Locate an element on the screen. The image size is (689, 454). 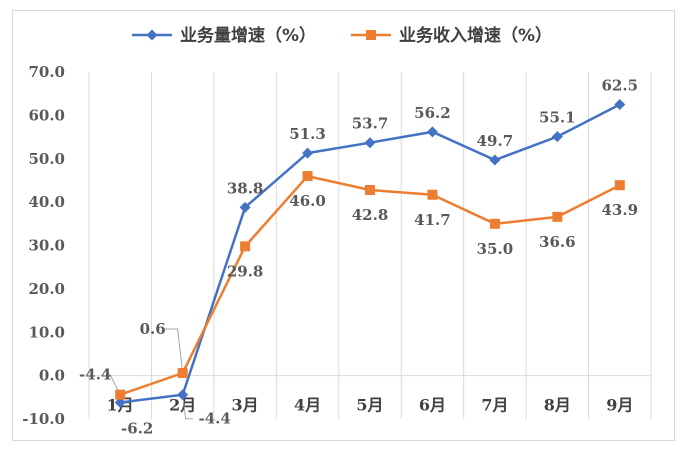
data-label: 55.1 is located at coordinates (557, 118).